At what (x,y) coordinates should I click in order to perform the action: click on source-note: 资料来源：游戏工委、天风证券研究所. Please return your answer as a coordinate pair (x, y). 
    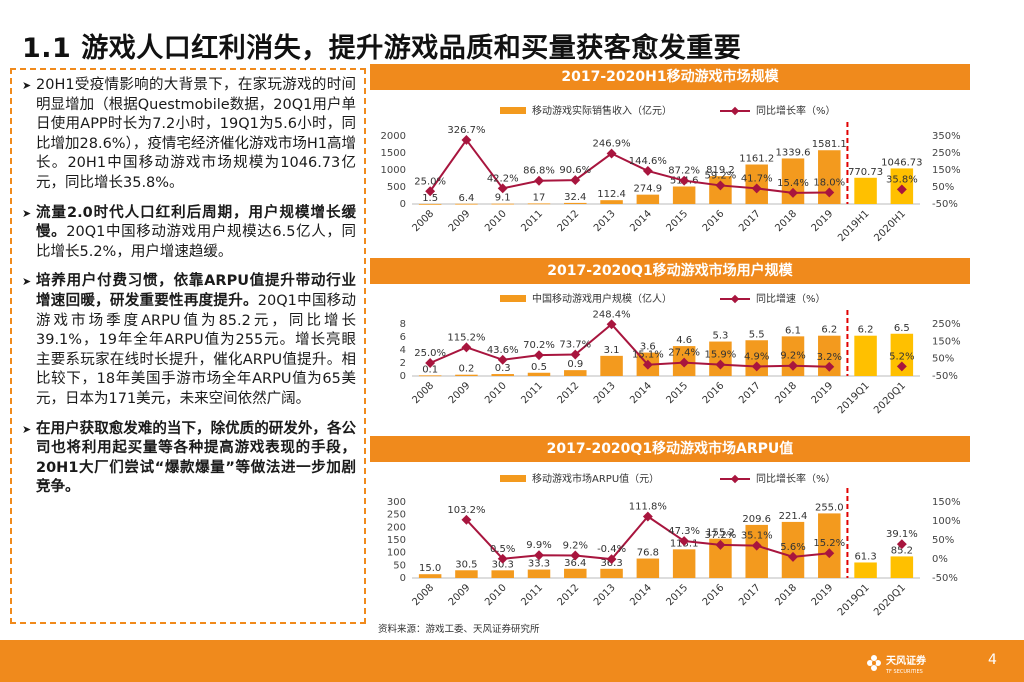
    Looking at the image, I should click on (459, 629).